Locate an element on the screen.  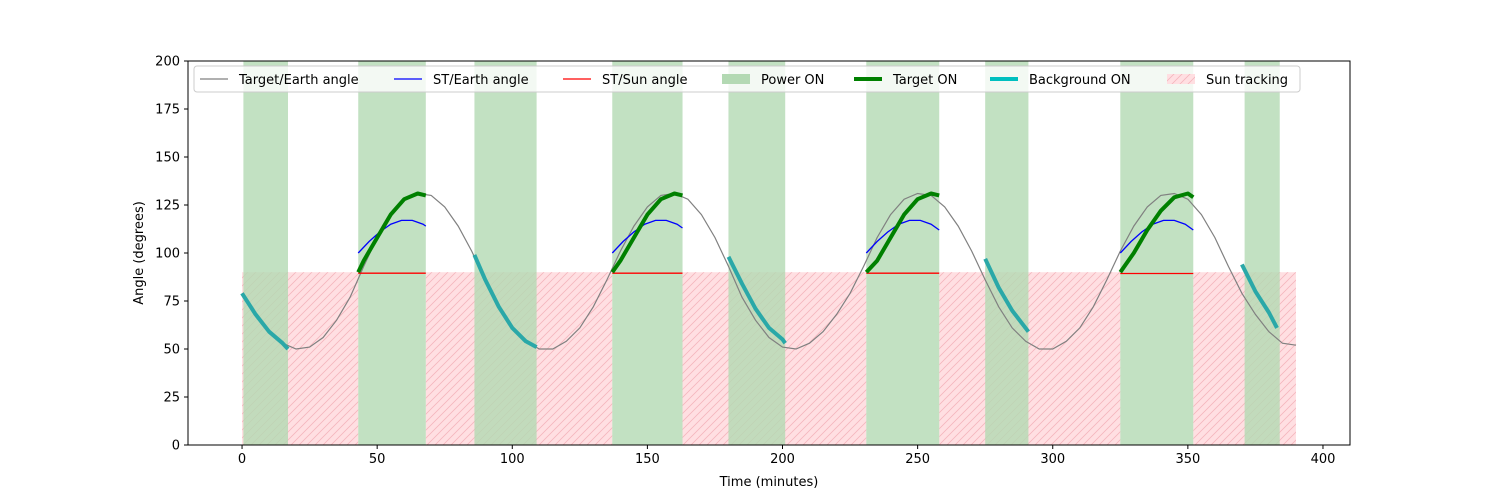
legend-item-3: Power ON is located at coordinates (773, 80).